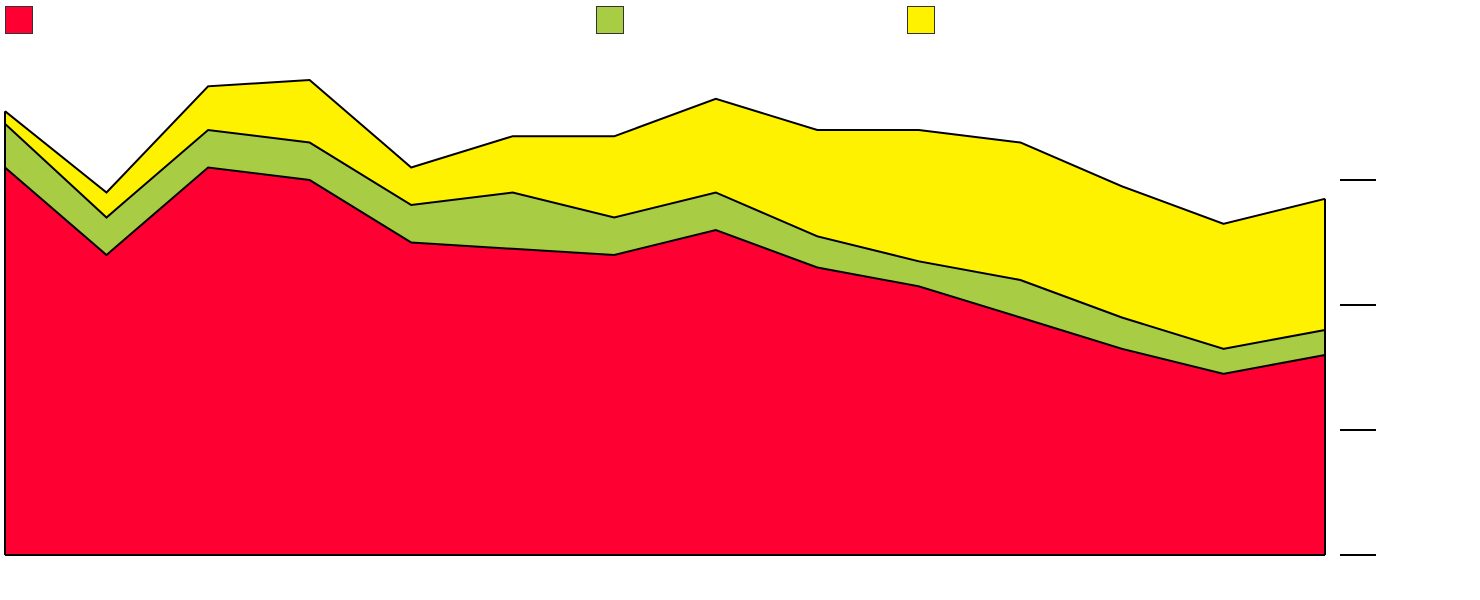  I want to click on y-axis, so click(1358, 367).